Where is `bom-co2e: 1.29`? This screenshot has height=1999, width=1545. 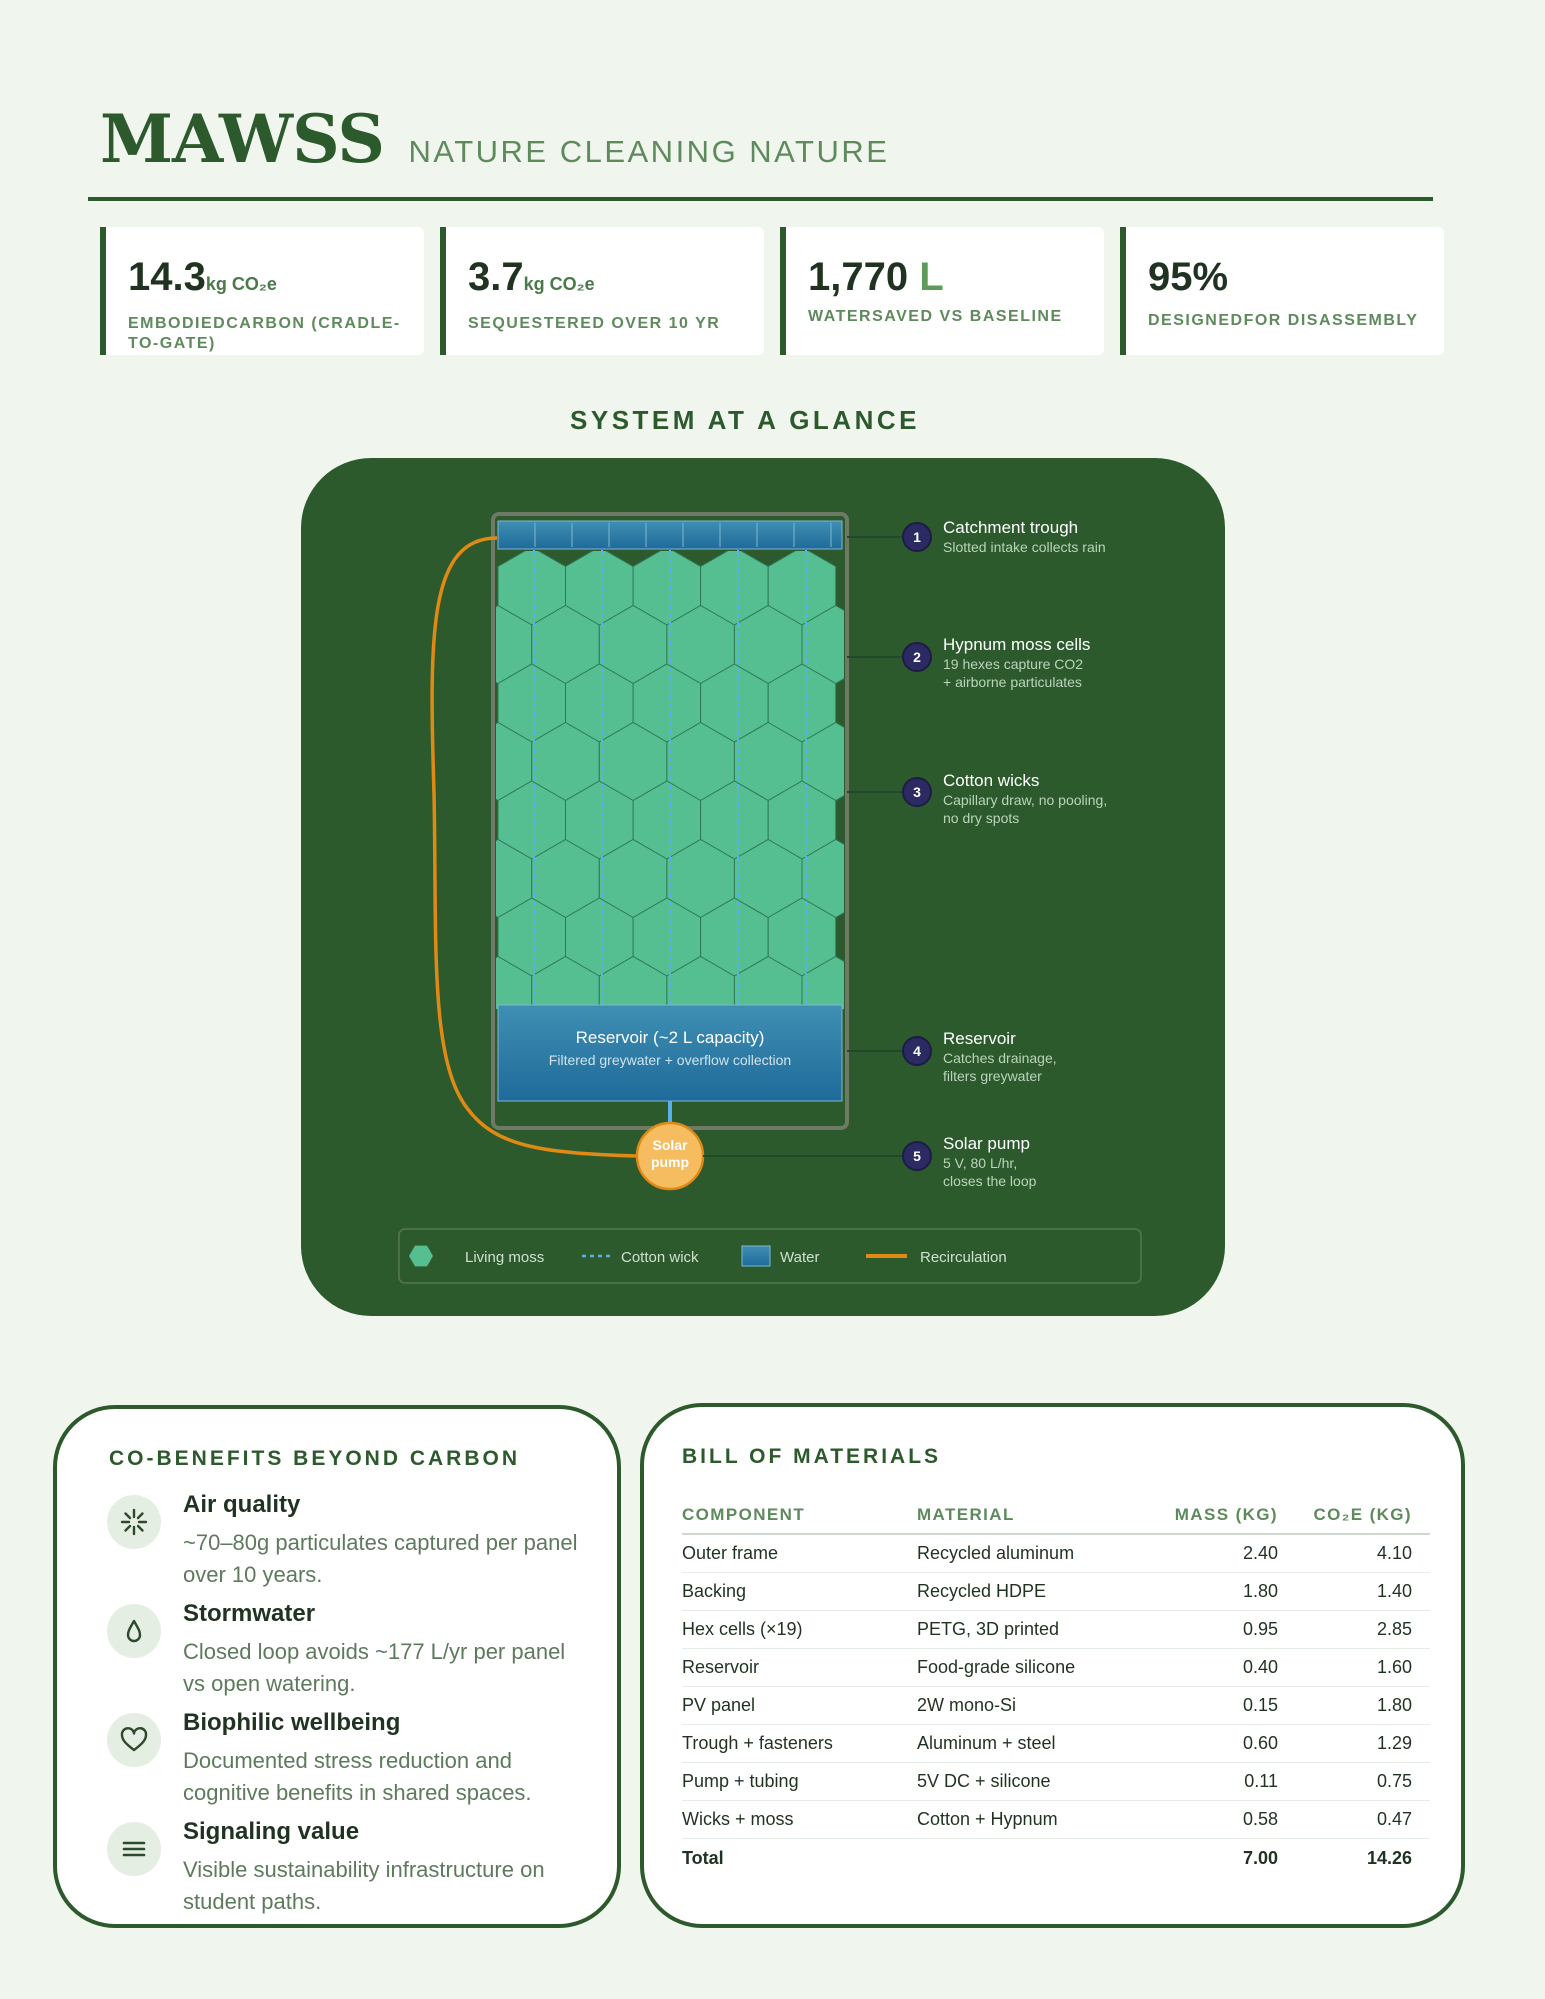 bom-co2e: 1.29 is located at coordinates (1363, 1743).